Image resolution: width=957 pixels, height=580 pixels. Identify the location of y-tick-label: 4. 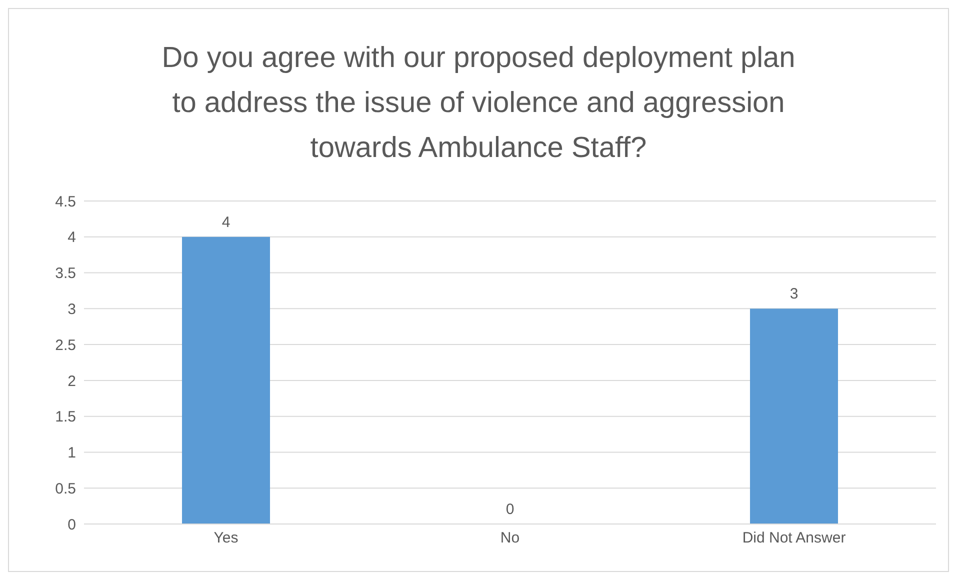
(72, 237).